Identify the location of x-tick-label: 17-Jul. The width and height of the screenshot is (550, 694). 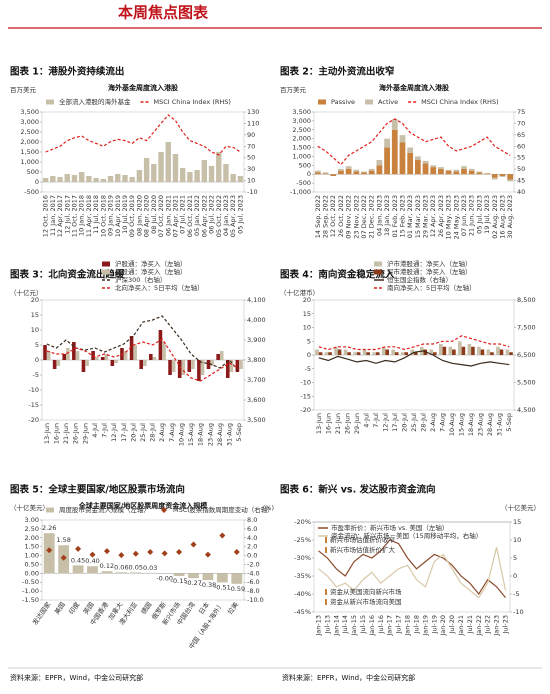
(395, 422).